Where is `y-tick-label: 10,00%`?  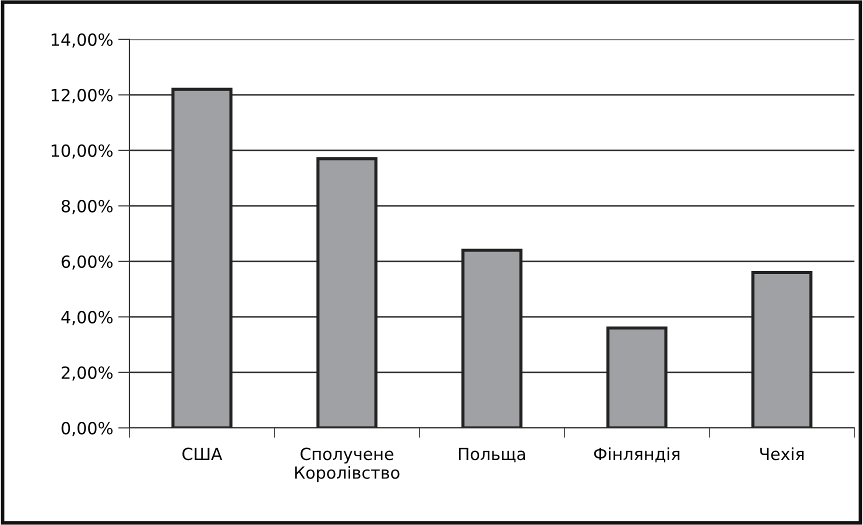
y-tick-label: 10,00% is located at coordinates (82, 151).